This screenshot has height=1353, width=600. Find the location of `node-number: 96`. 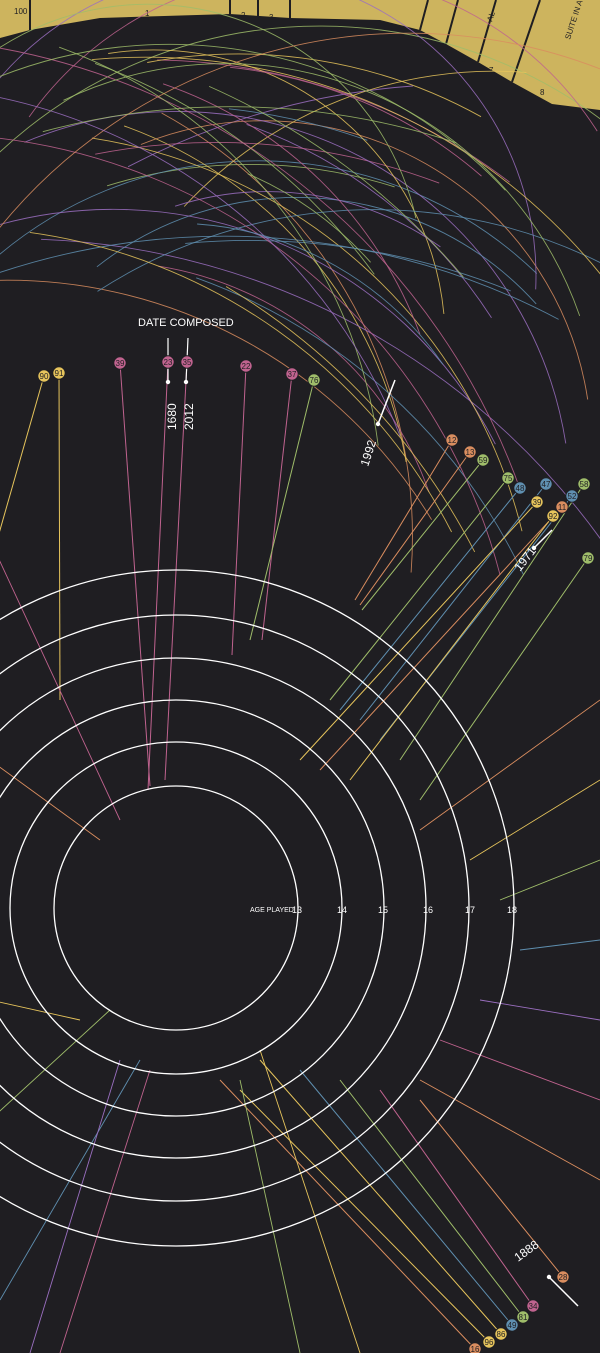

node-number: 96 is located at coordinates (489, 1342).